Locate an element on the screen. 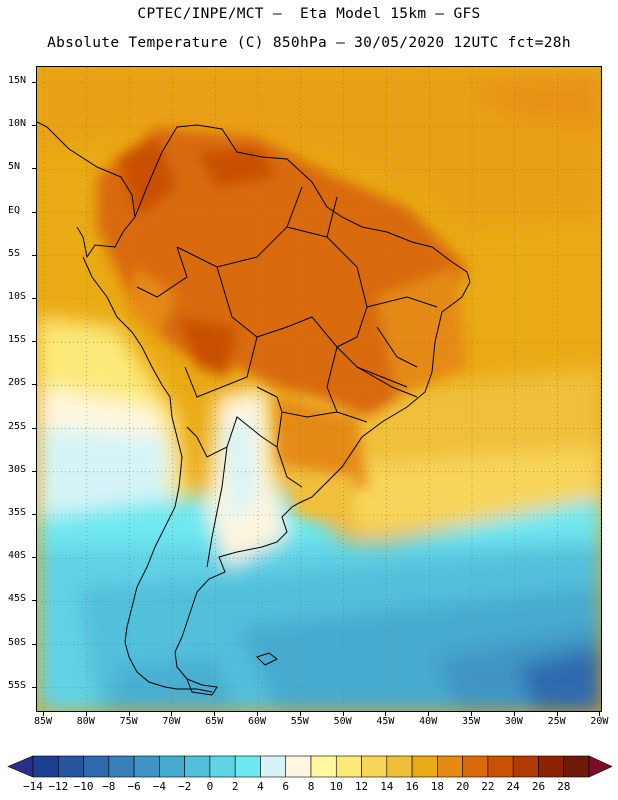  latitude-label: 15S is located at coordinates (17, 340).